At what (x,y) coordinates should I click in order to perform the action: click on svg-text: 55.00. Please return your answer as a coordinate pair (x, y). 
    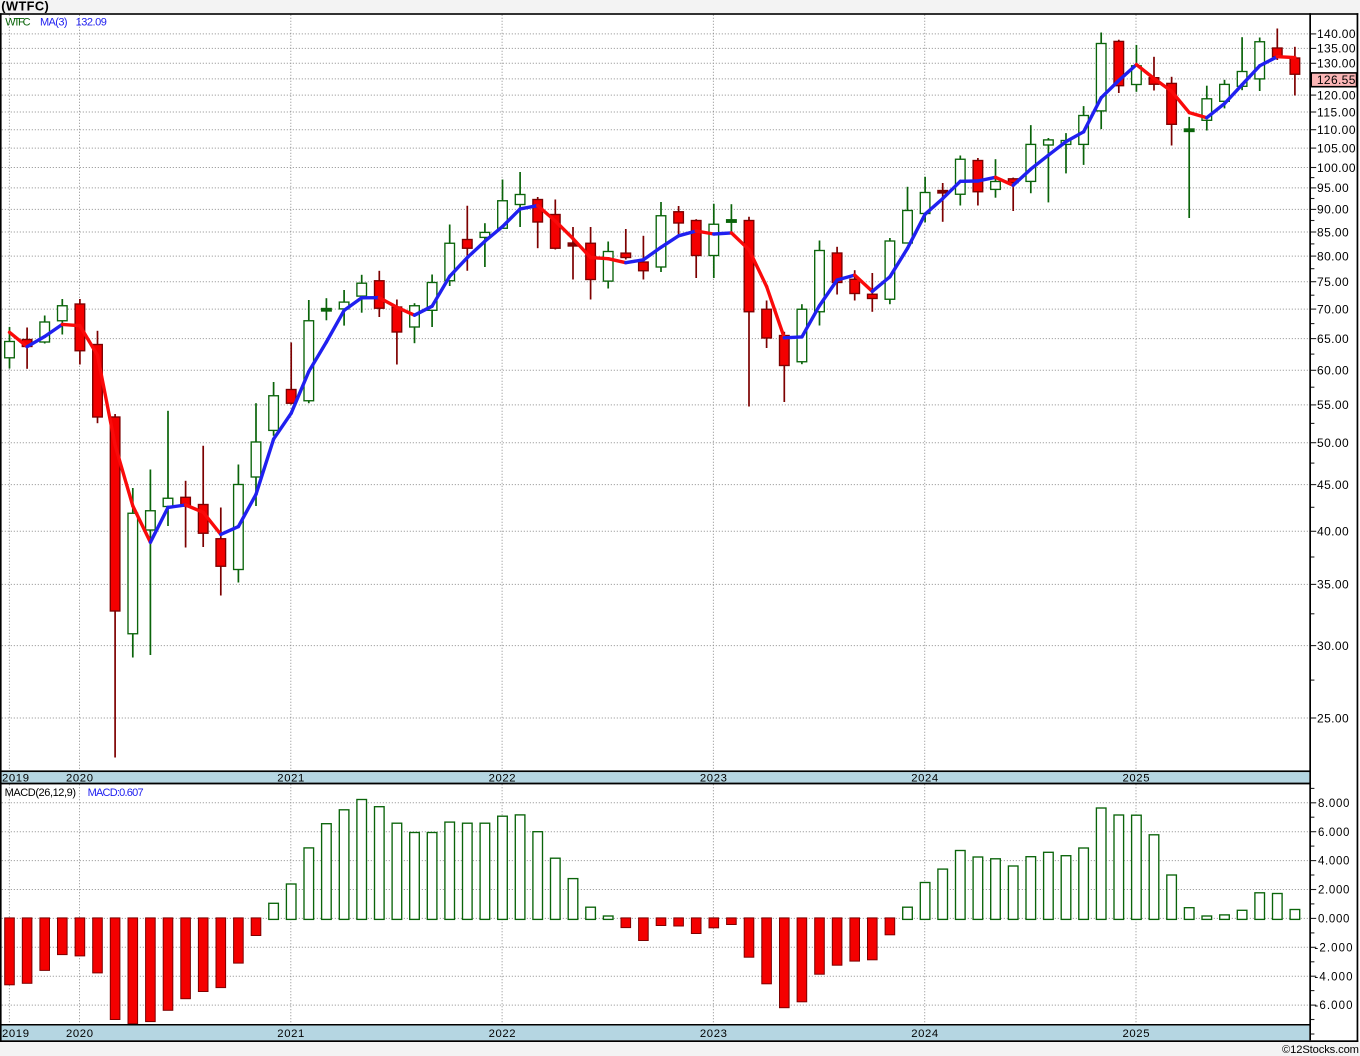
    Looking at the image, I should click on (1333, 405).